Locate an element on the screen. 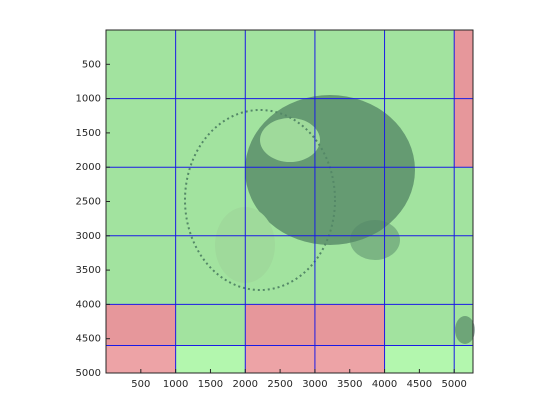  y-tick-label: 4000 is located at coordinates (88, 304).